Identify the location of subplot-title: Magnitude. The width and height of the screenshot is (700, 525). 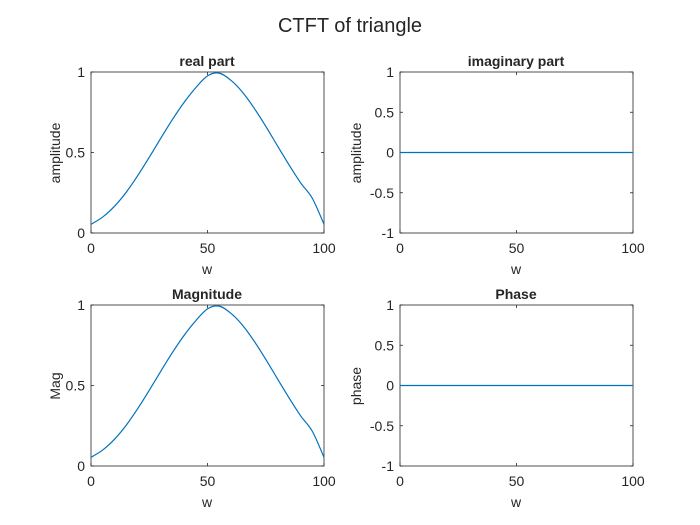
(207, 294).